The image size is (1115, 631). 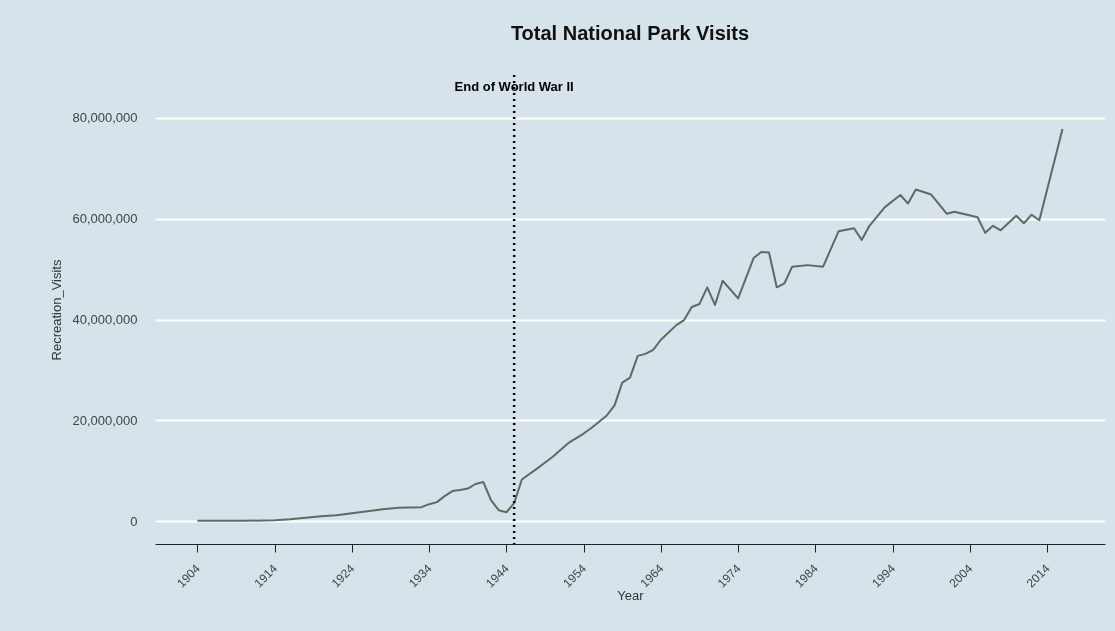 I want to click on y-tick-label: 80,000,000, so click(x=105, y=118).